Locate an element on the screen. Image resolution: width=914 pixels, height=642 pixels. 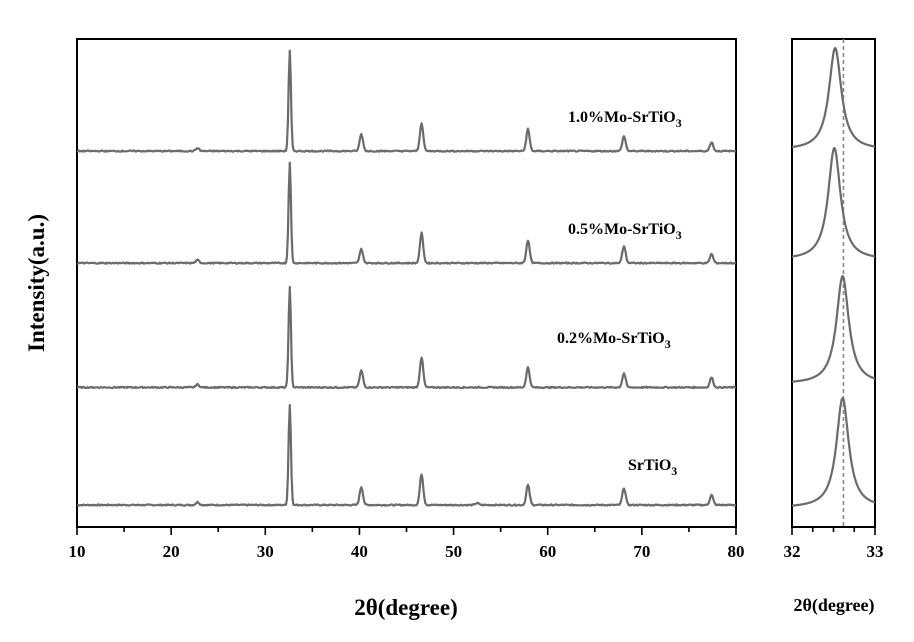
series-label-3: 0.5%Mo-SrTiO3 is located at coordinates (625, 231).